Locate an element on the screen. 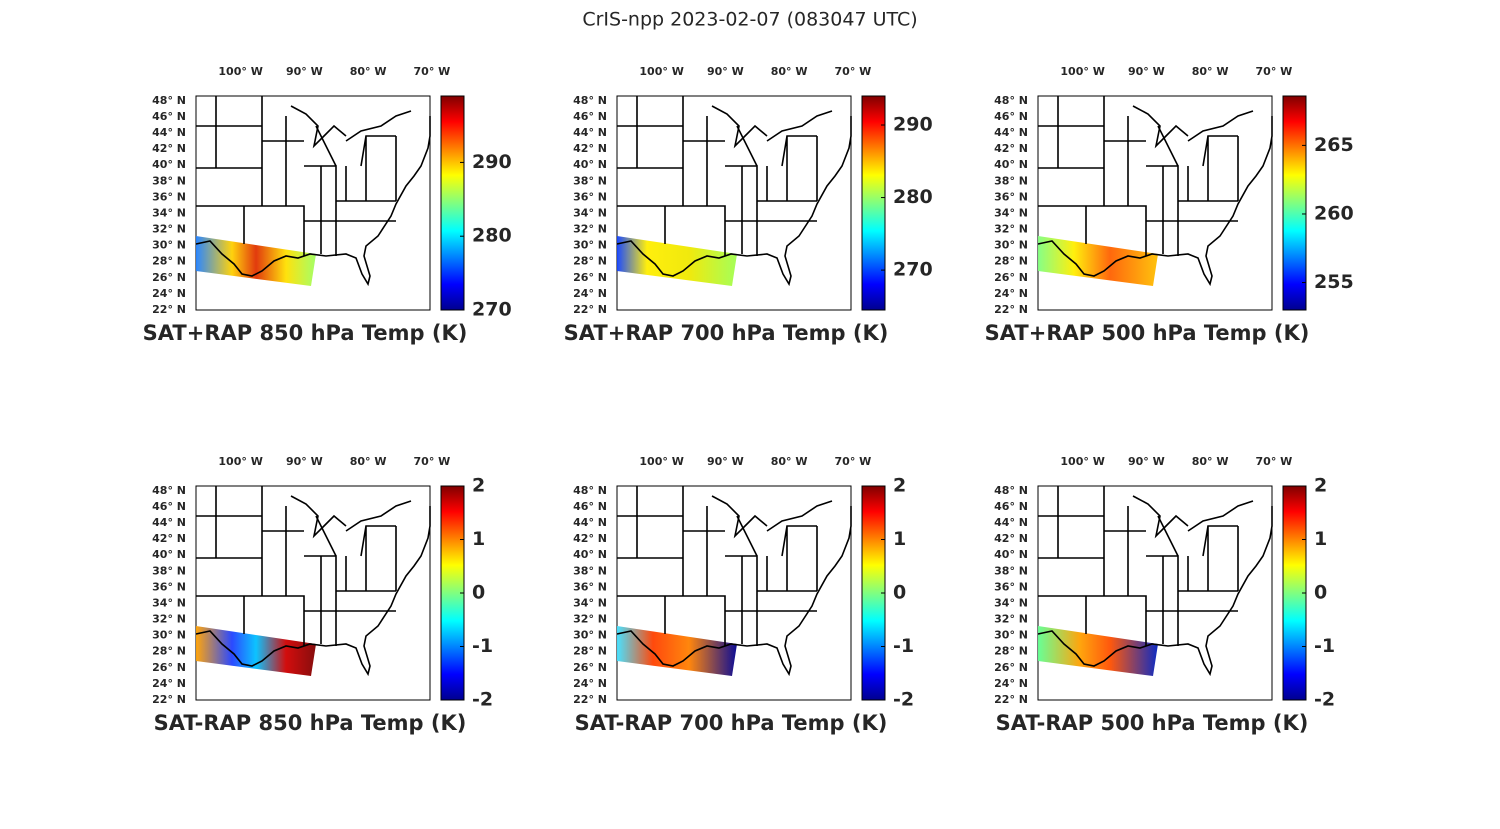 This screenshot has height=829, width=1500. panel-title: SAT-RAP 500 hPa Temp (K) is located at coordinates (1152, 723).